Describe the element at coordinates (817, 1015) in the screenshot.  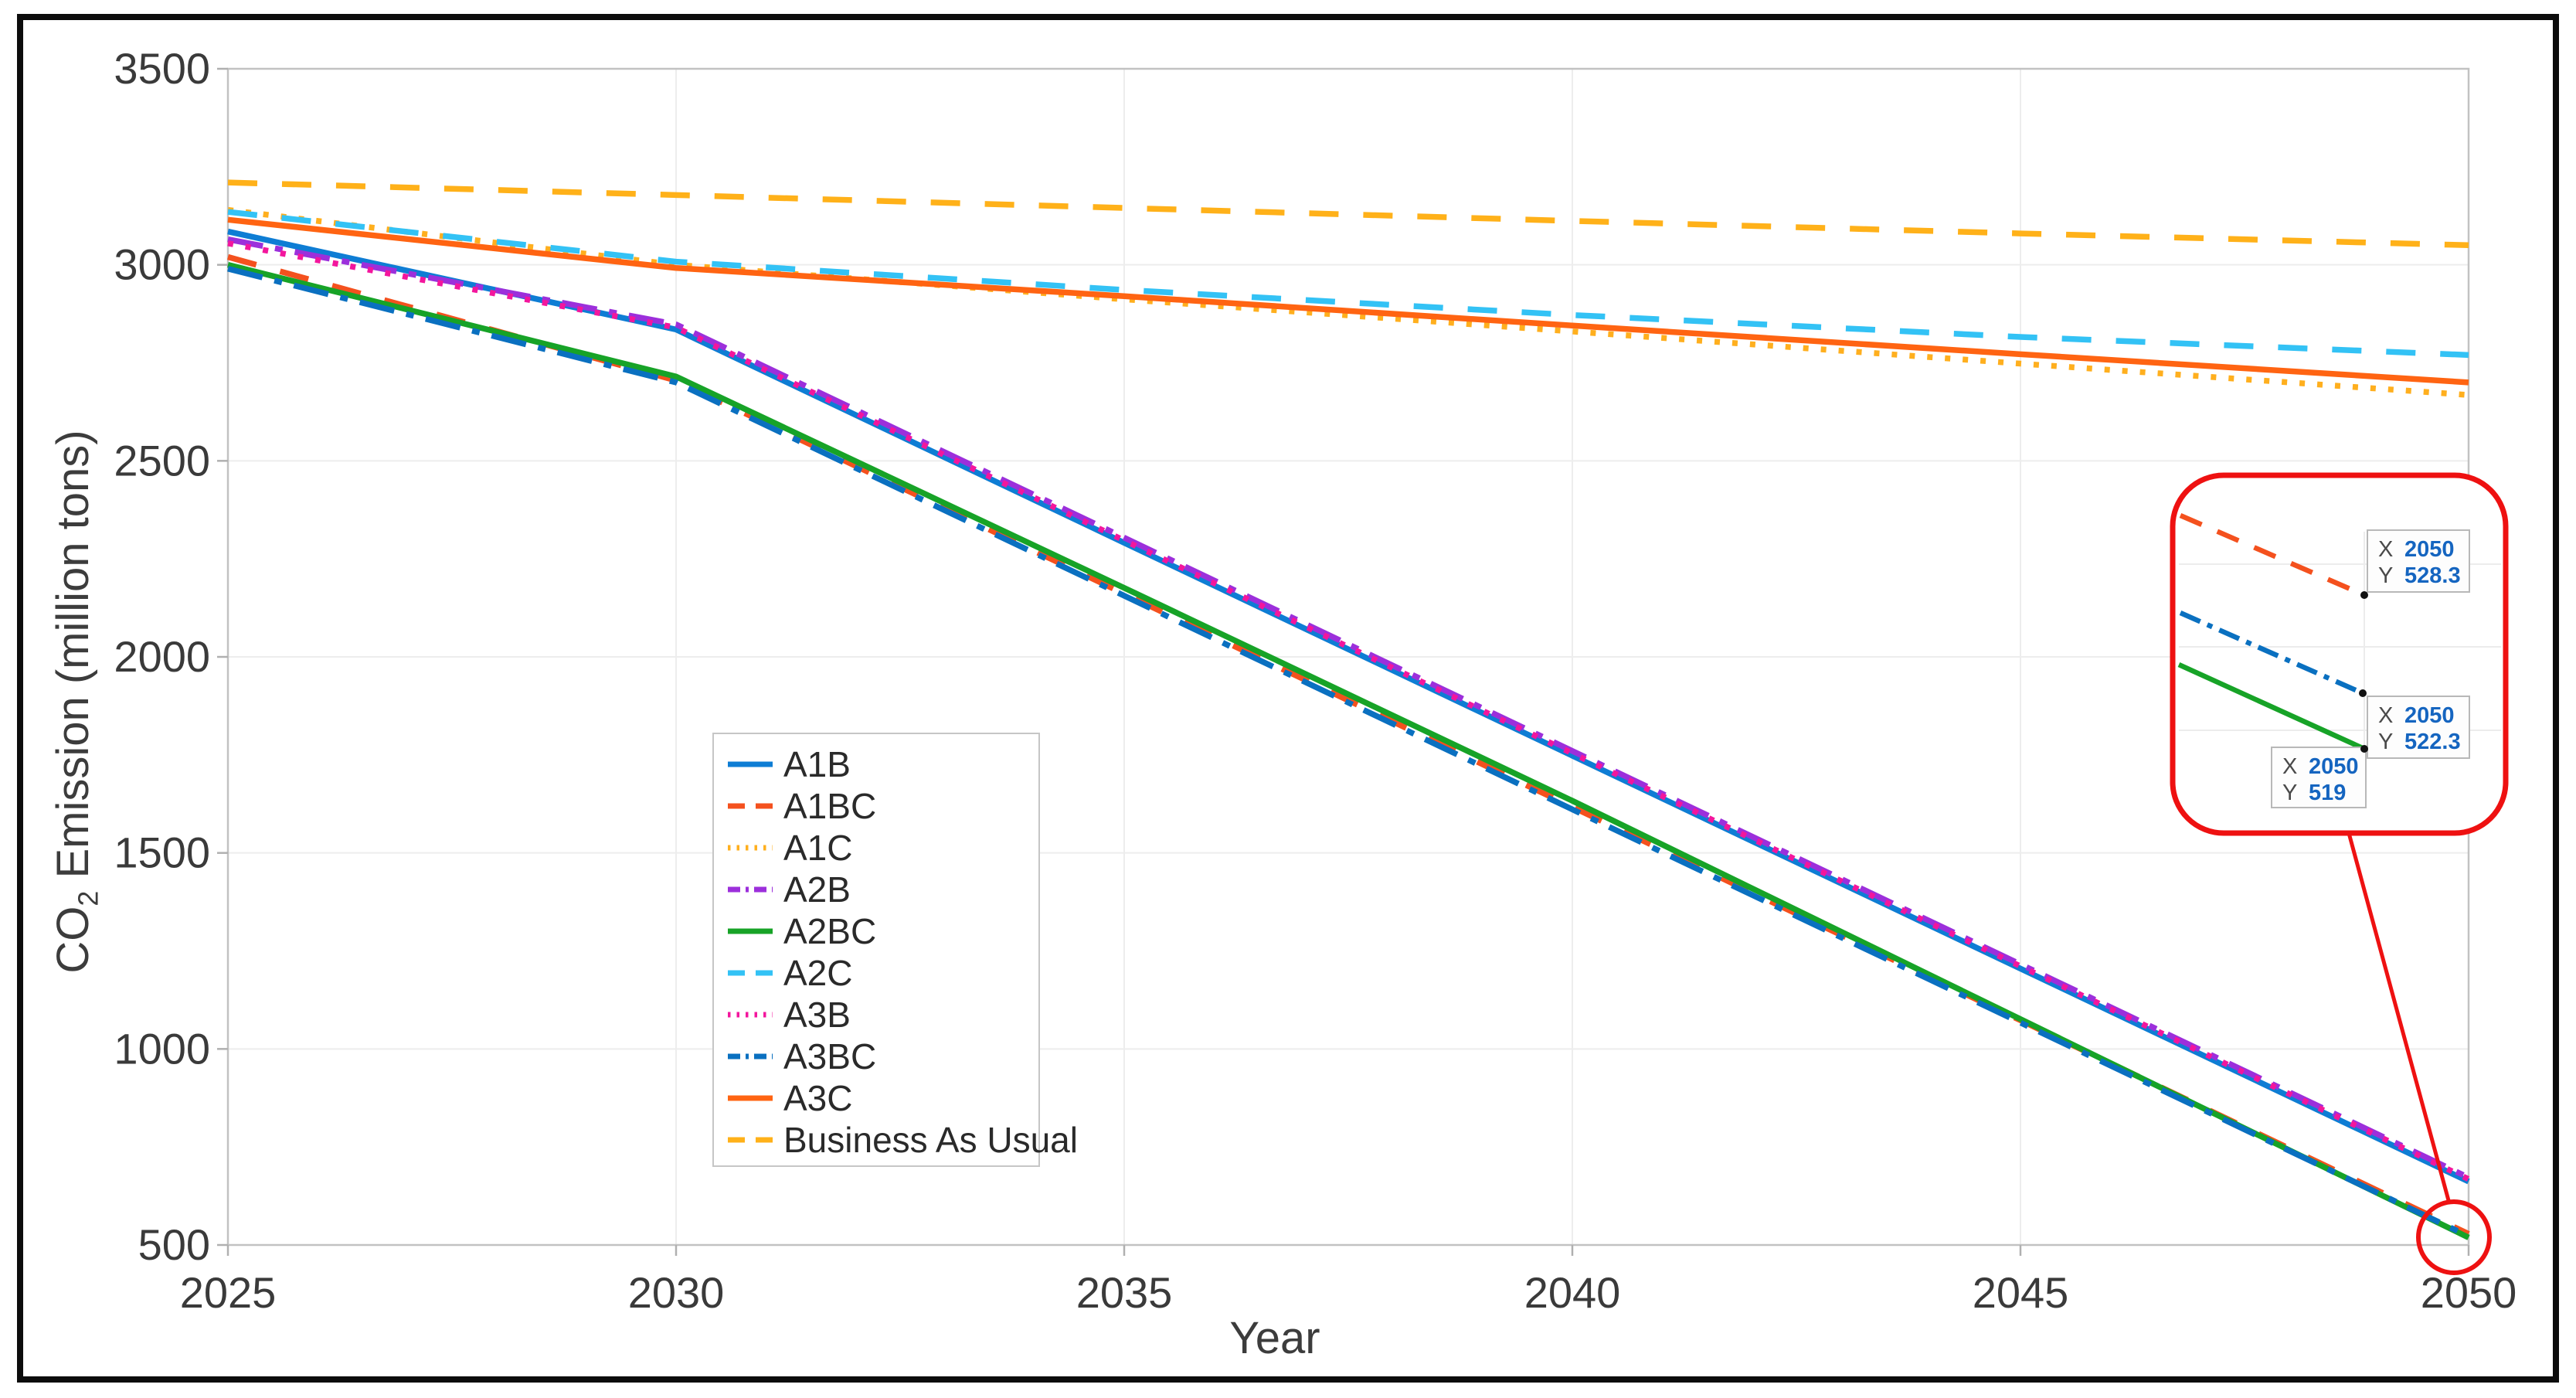
I see `legend-label: A3B` at that location.